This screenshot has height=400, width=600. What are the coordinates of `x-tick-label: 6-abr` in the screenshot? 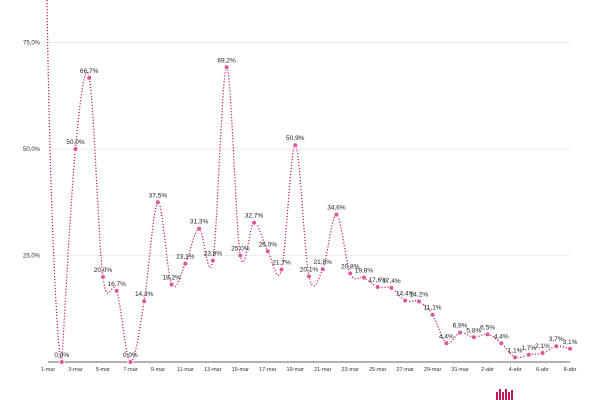 It's located at (542, 370).